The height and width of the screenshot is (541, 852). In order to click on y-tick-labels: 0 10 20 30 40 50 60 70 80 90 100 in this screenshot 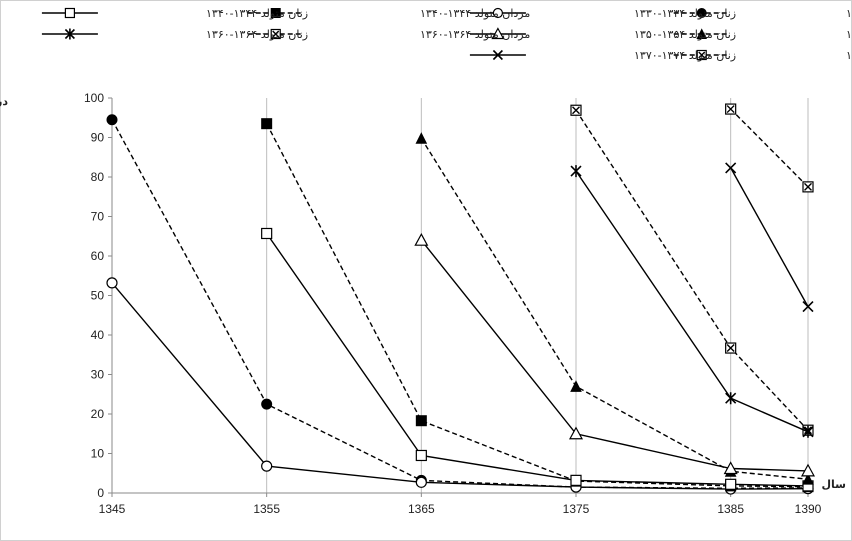, I will do `click(98, 295)`.